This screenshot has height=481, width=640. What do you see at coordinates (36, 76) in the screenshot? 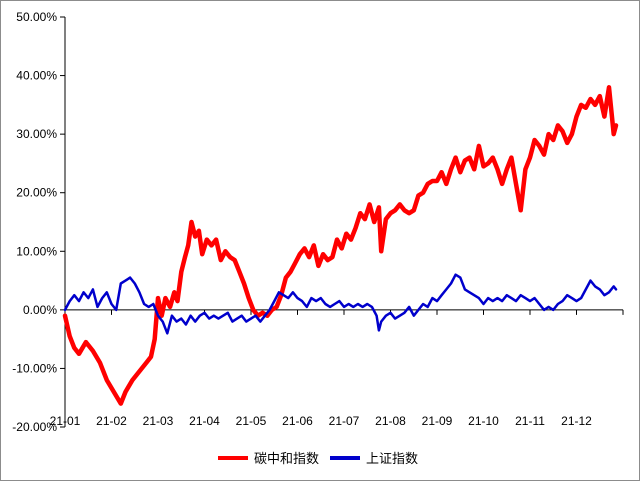
I see `y-tick-label: 40.00%` at bounding box center [36, 76].